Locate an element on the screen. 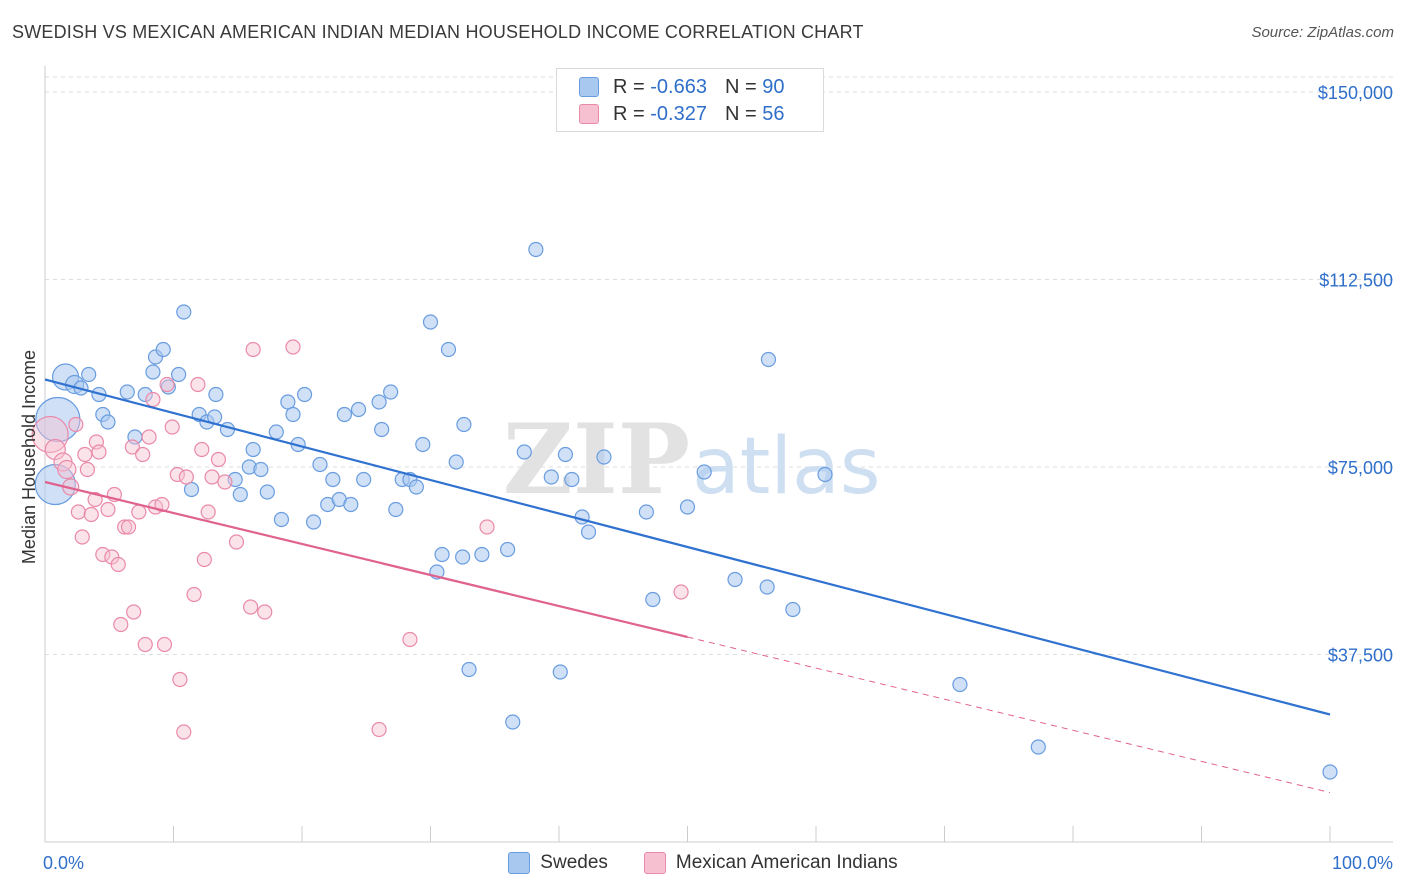 The width and height of the screenshot is (1406, 892). series-legend-swedes: Swedes is located at coordinates (558, 863).